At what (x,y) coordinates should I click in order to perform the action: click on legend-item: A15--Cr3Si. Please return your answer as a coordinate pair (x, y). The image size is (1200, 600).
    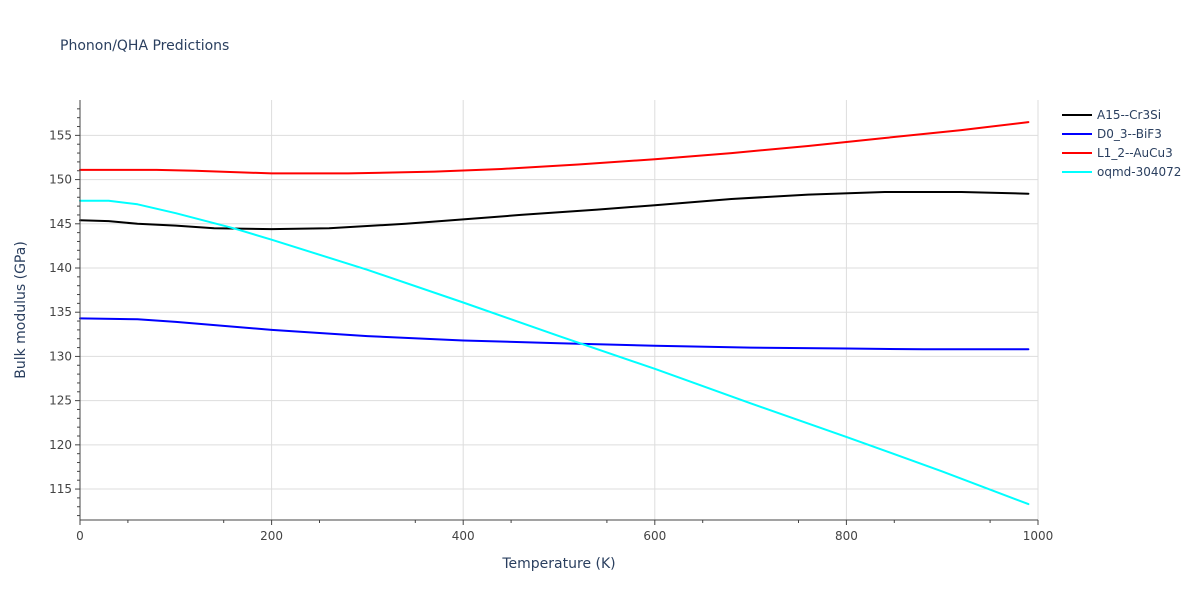
    Looking at the image, I should click on (1111, 115).